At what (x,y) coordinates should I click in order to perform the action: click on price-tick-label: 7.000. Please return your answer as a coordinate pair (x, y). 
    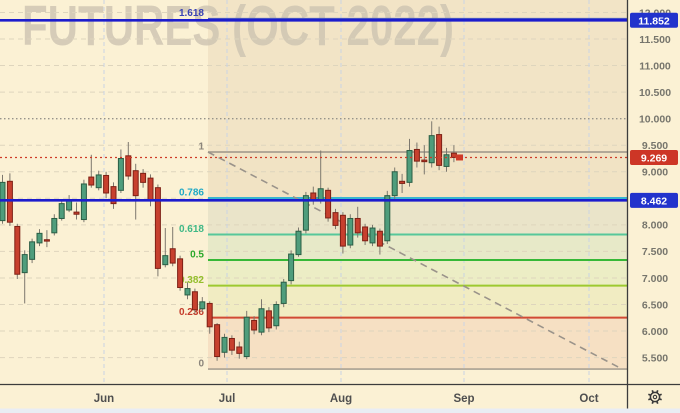
    Looking at the image, I should click on (655, 279).